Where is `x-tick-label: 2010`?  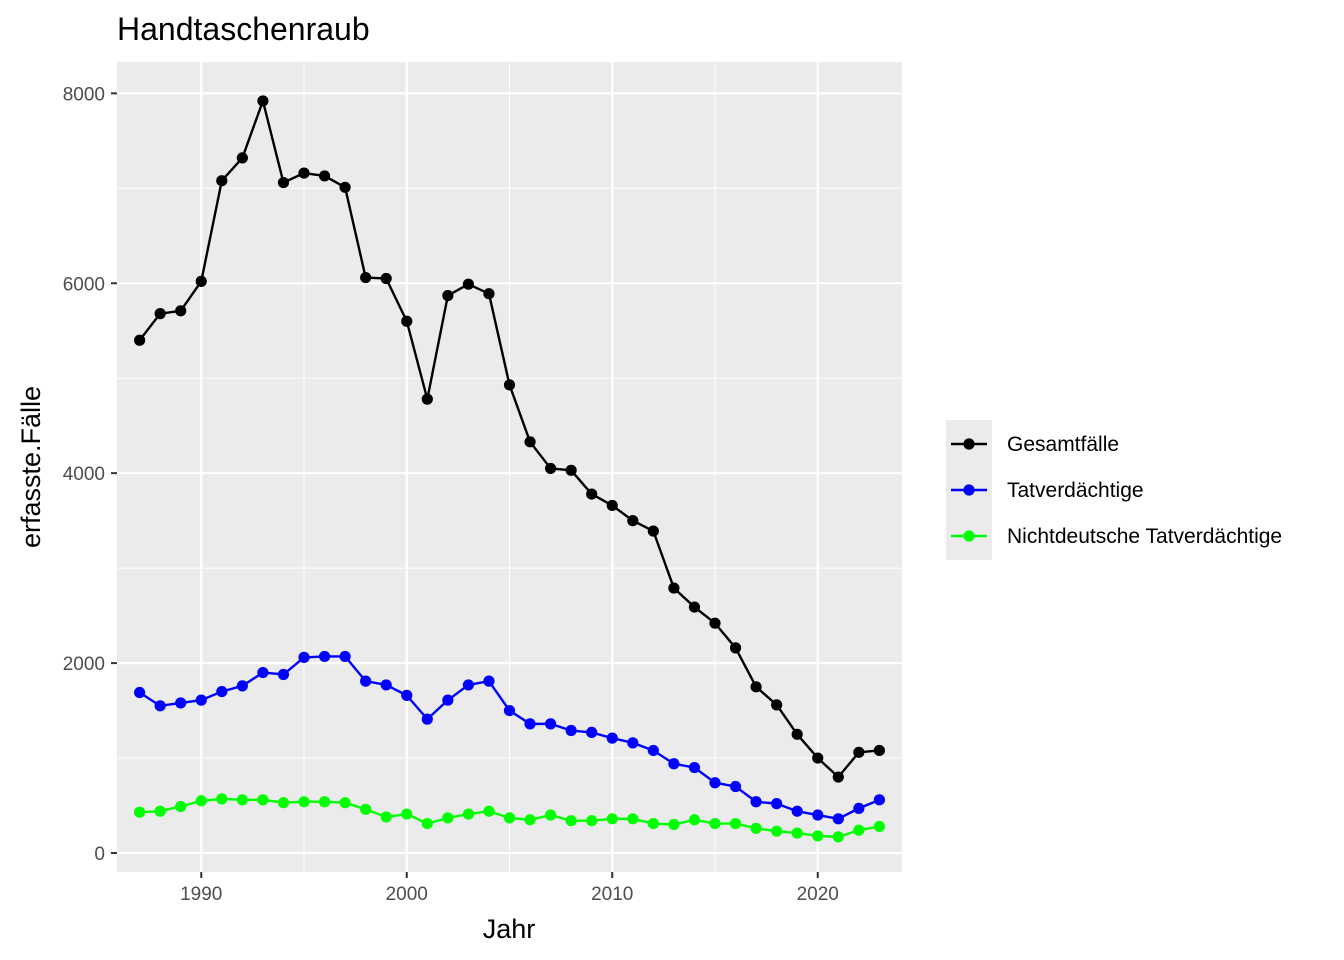 x-tick-label: 2010 is located at coordinates (612, 894).